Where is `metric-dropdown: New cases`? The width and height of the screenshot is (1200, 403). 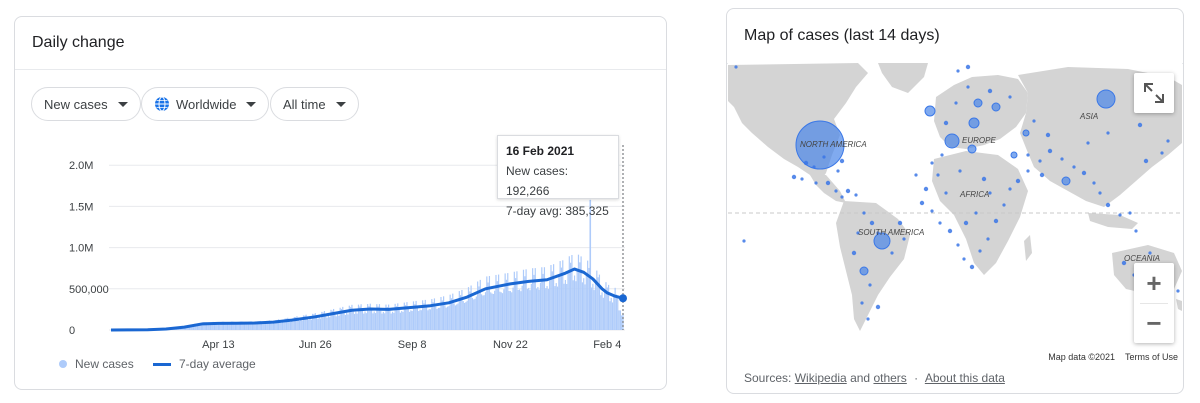 metric-dropdown: New cases is located at coordinates (86, 104).